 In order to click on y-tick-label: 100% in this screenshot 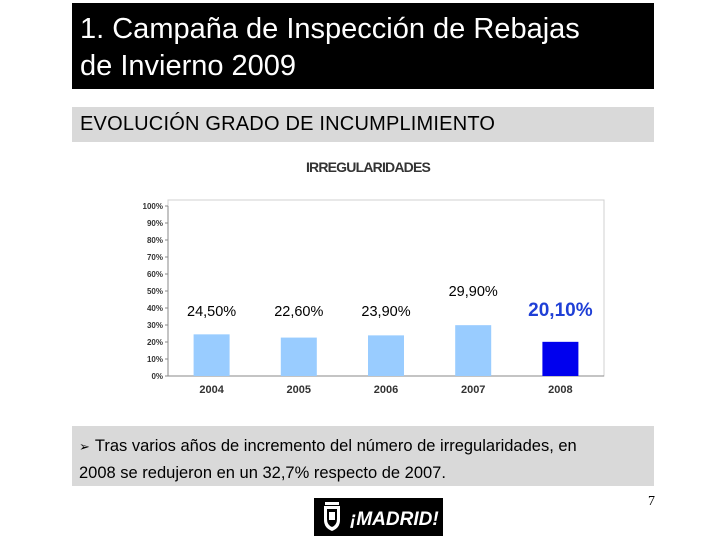, I will do `click(153, 206)`.